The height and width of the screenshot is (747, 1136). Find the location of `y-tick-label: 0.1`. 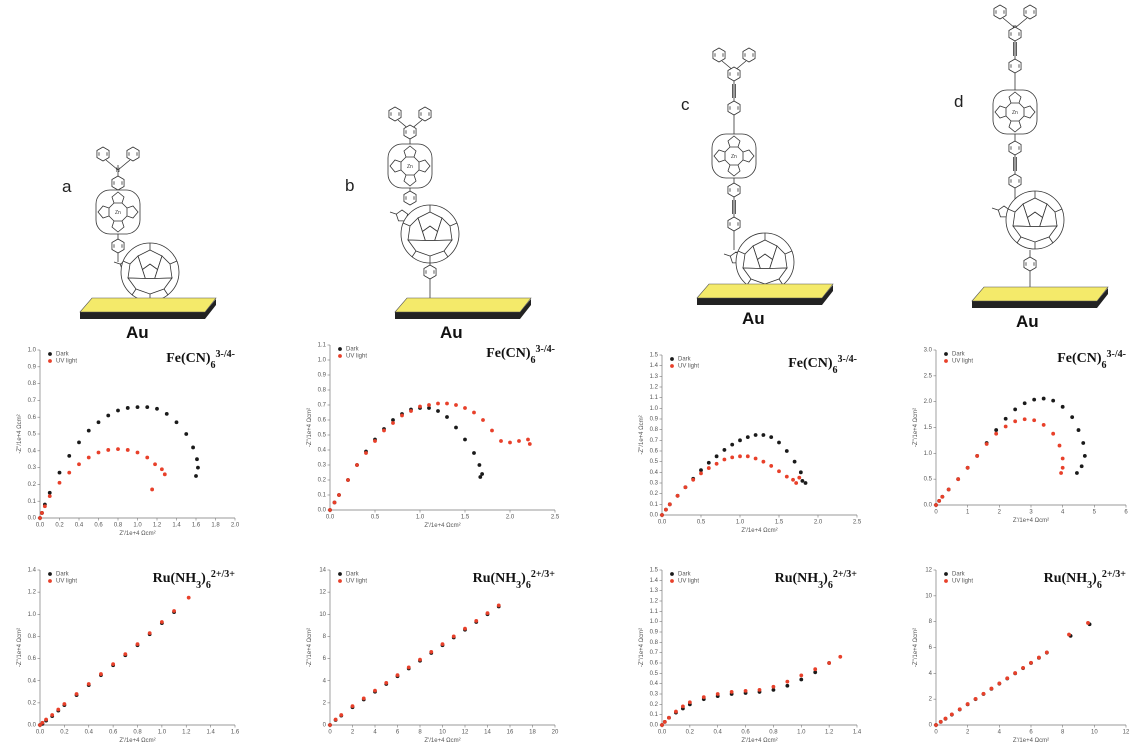

y-tick-label: 0.1 is located at coordinates (654, 505).